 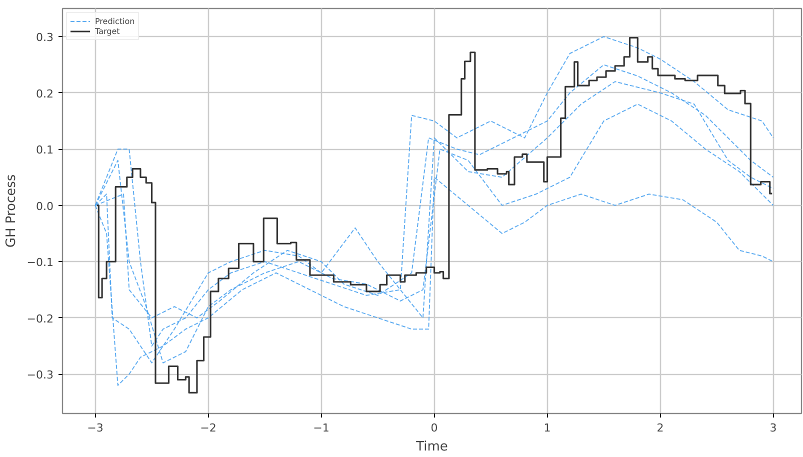 What do you see at coordinates (45, 150) in the screenshot?
I see `y-tick-label: 0.1` at bounding box center [45, 150].